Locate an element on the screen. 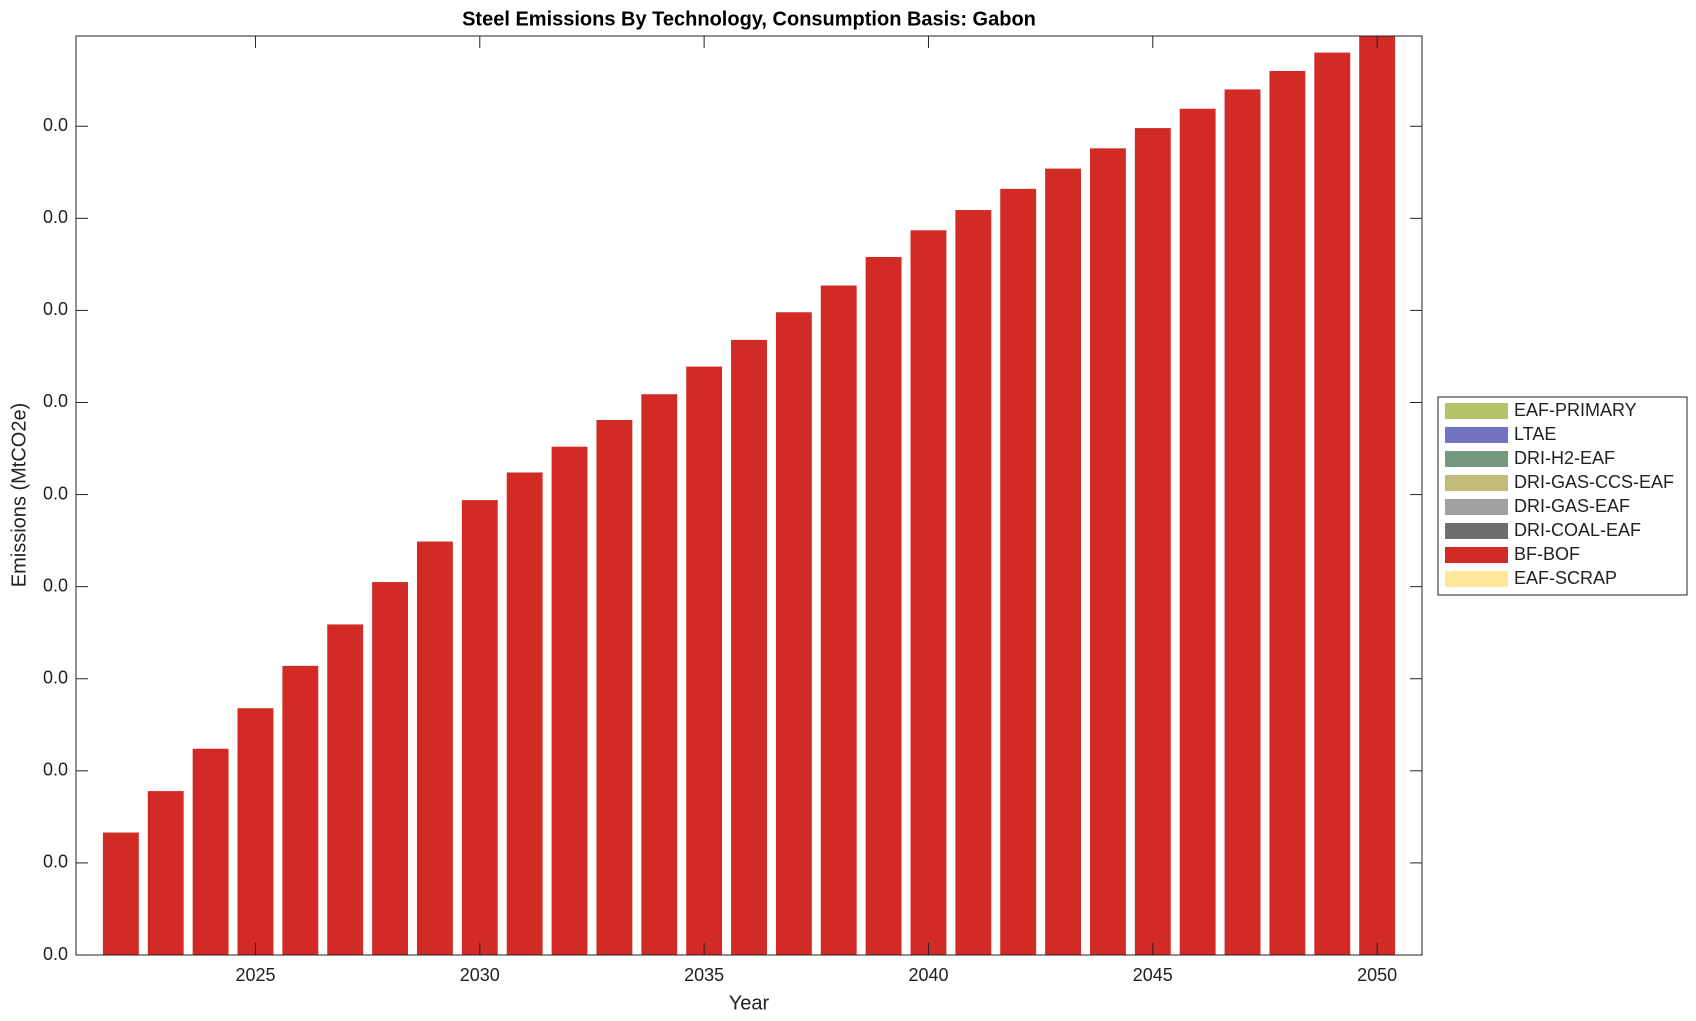  legend-label: DRI-GAS-CCS-EAF is located at coordinates (1594, 482).